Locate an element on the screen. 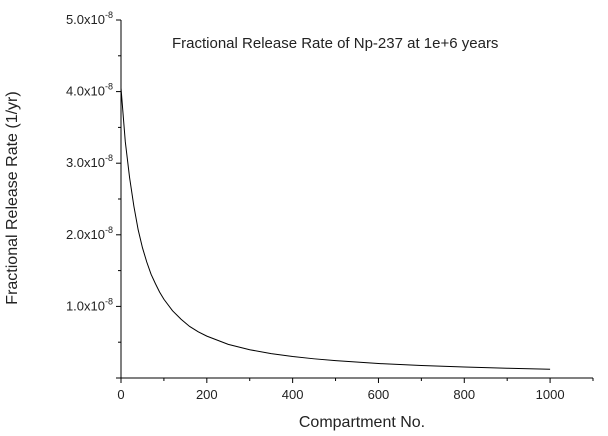 The height and width of the screenshot is (436, 608). x-axis-title: Compartment No. is located at coordinates (362, 422).